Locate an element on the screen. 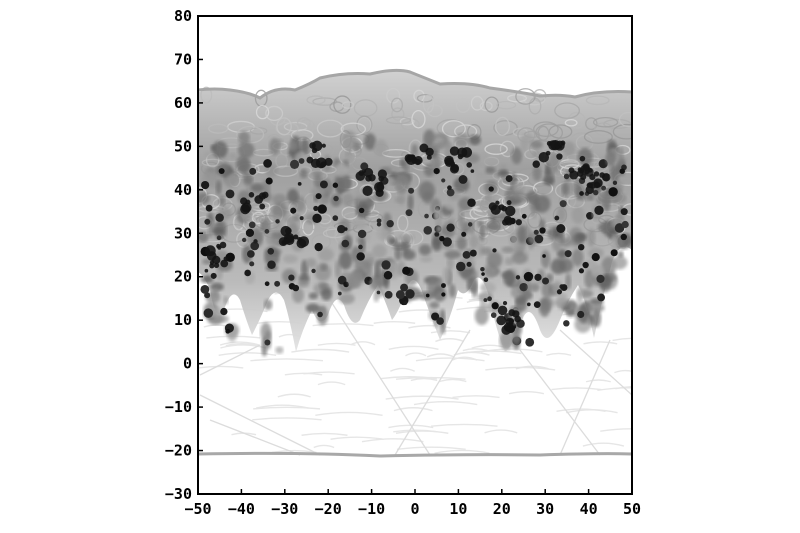 The width and height of the screenshot is (800, 533). bottom-interface-line is located at coordinates (415, 454).